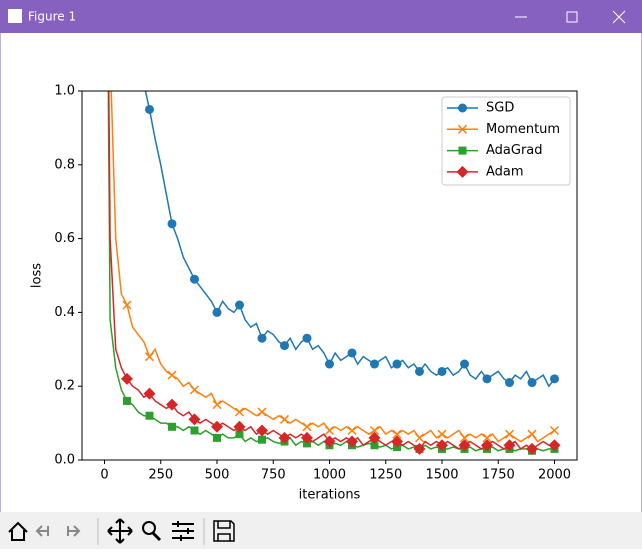 The width and height of the screenshot is (642, 553). Describe the element at coordinates (64, 164) in the screenshot. I see `y-tick-label: 0.8` at that location.